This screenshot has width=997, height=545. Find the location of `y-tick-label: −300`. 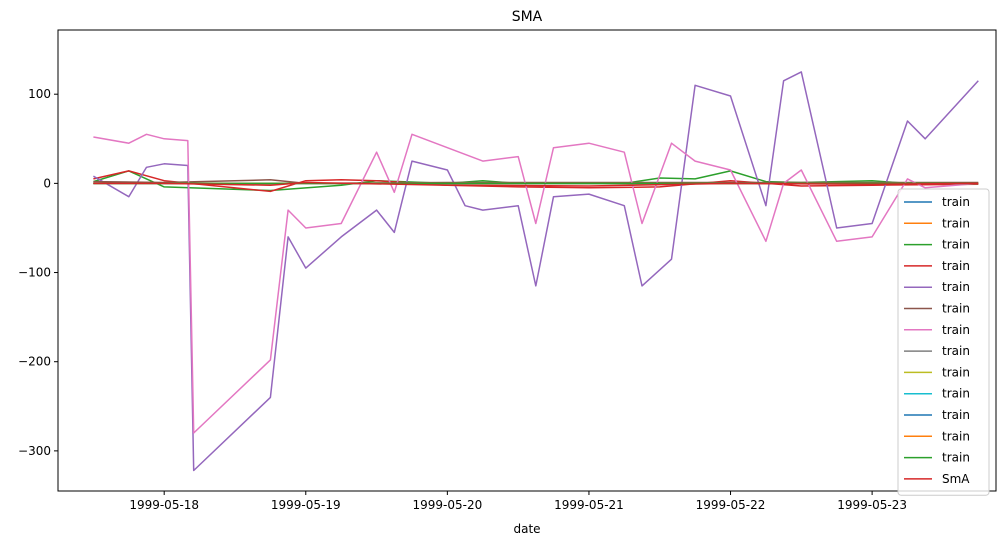

y-tick-label: −300 is located at coordinates (34, 451).